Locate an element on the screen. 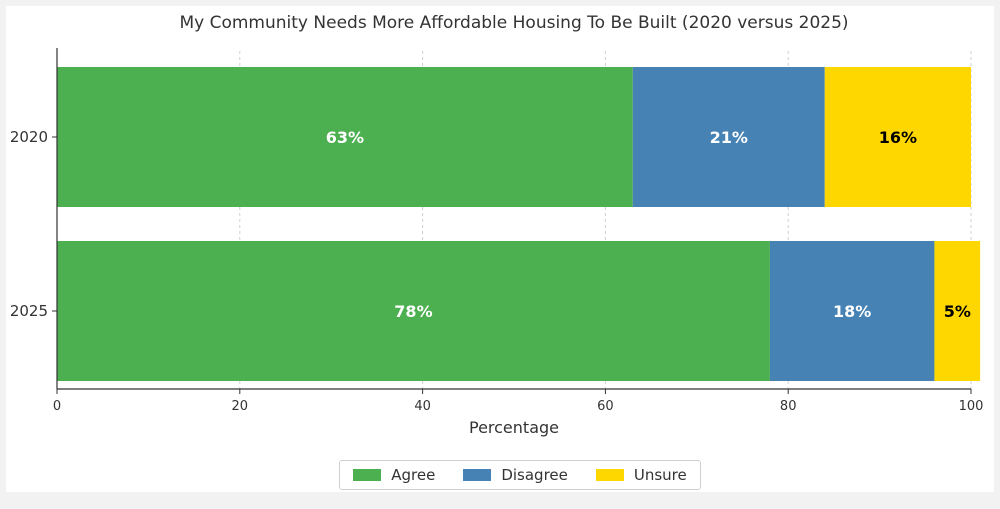 The width and height of the screenshot is (1000, 509). bar-disagree-2025 is located at coordinates (852, 311).